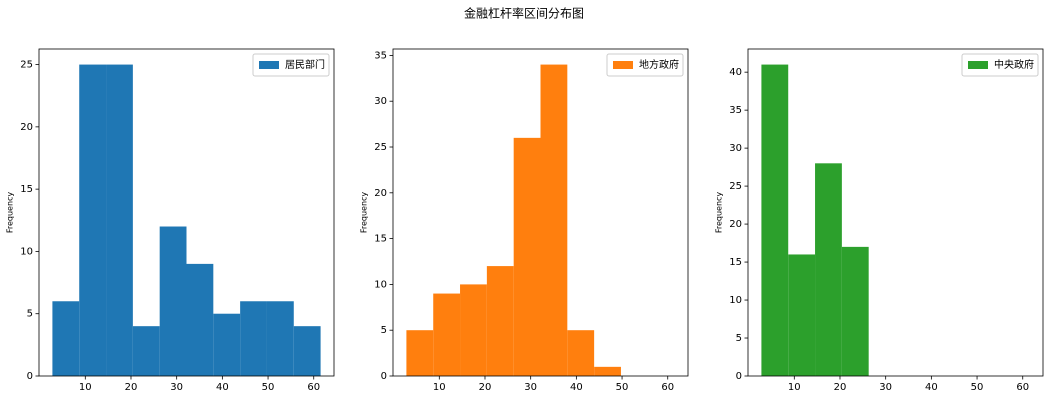  Describe the element at coordinates (305, 64) in the screenshot. I see `legend-label: 居民部门` at that location.